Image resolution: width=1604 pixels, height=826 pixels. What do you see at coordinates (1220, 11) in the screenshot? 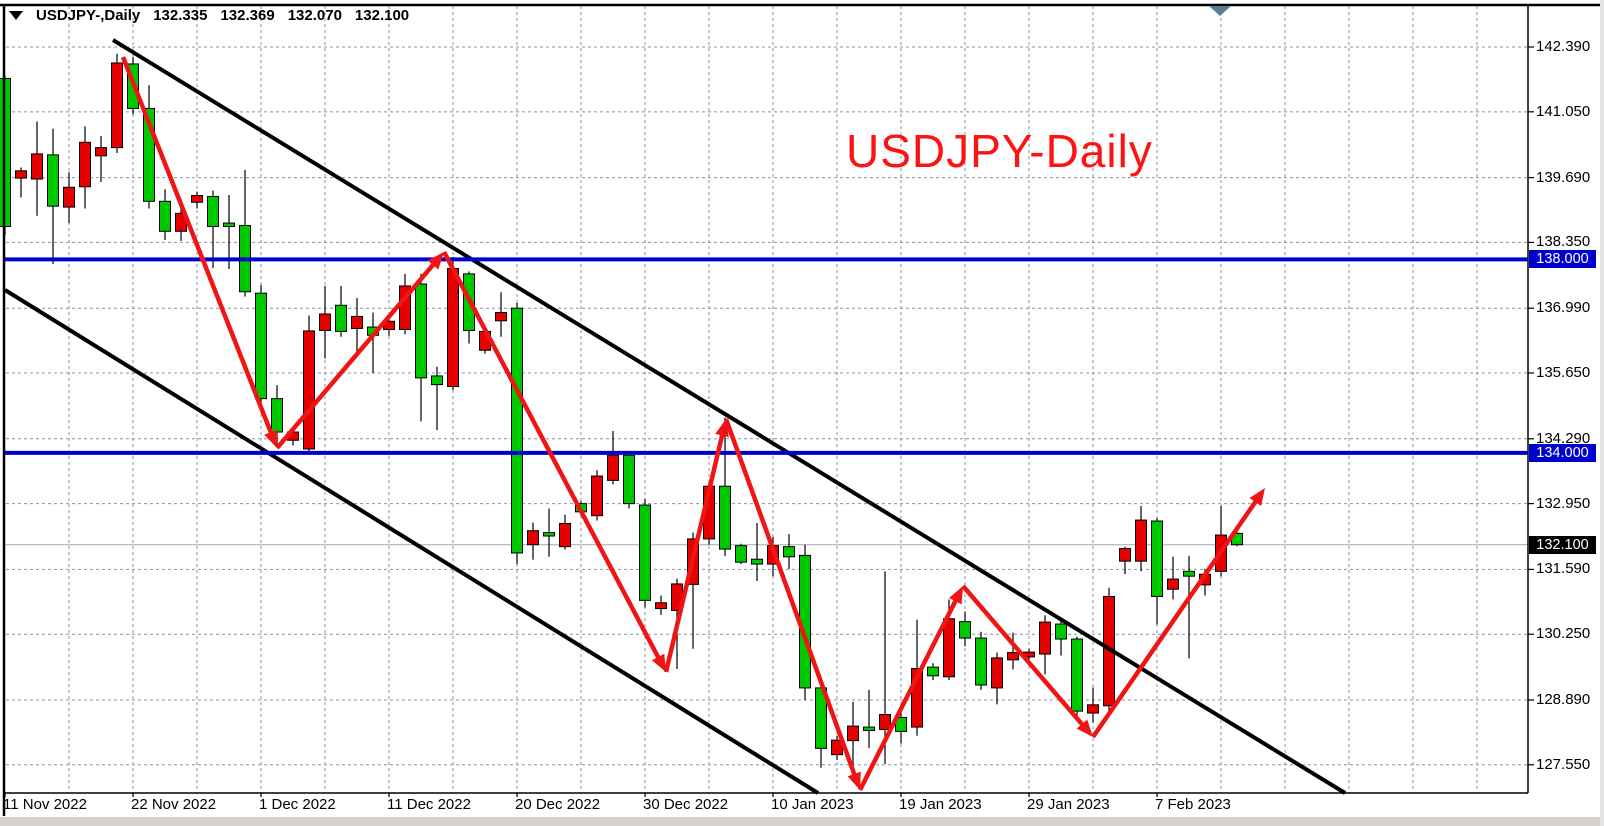
I see `chart-shift-marker-icon` at bounding box center [1220, 11].